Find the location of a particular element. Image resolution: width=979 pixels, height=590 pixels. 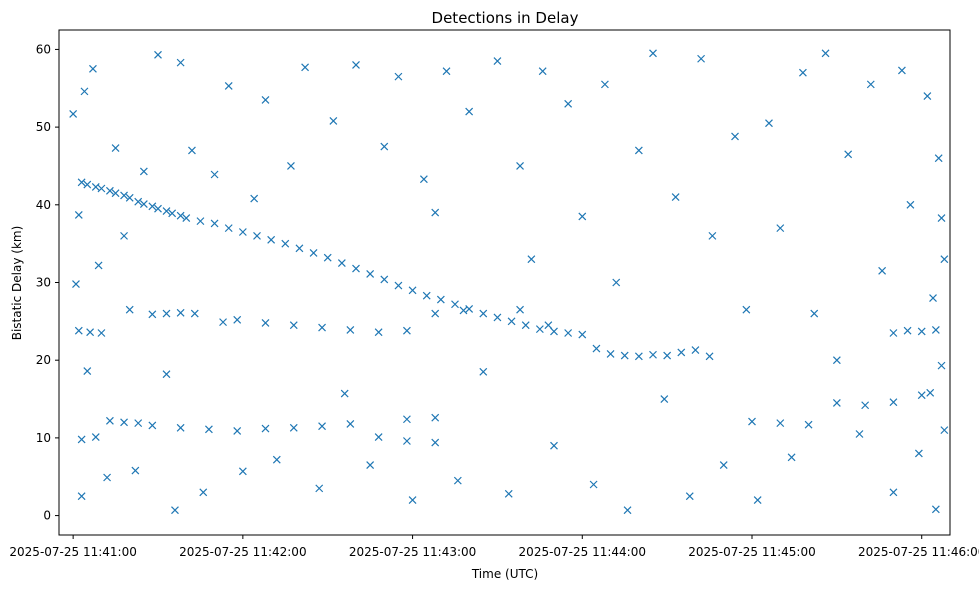

y-tick-label: 60 is located at coordinates (43, 49).